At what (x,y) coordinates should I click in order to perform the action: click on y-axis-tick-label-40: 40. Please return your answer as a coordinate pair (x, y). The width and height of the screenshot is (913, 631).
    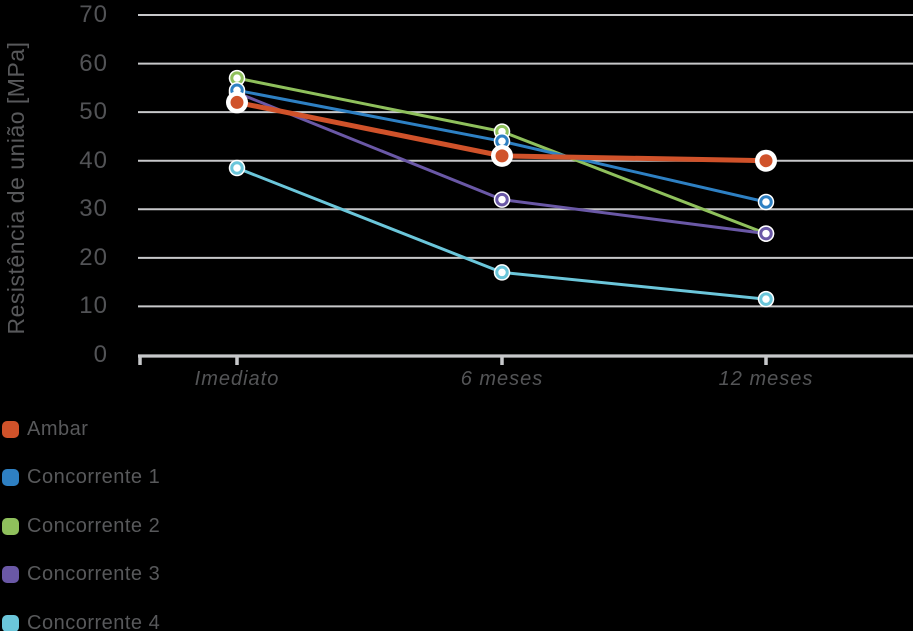
    Looking at the image, I should click on (93, 160).